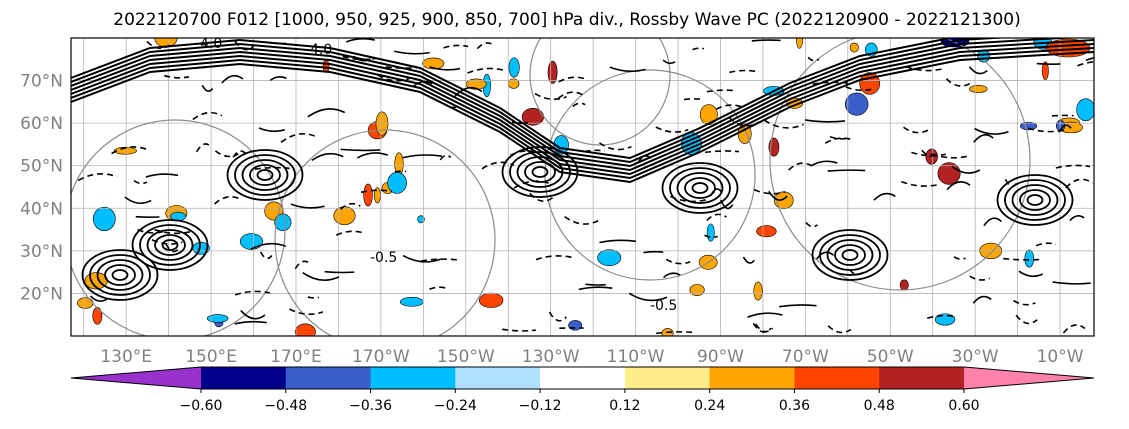 Image resolution: width=1129 pixels, height=429 pixels. I want to click on latitude-tick-label: 40°N, so click(41, 209).